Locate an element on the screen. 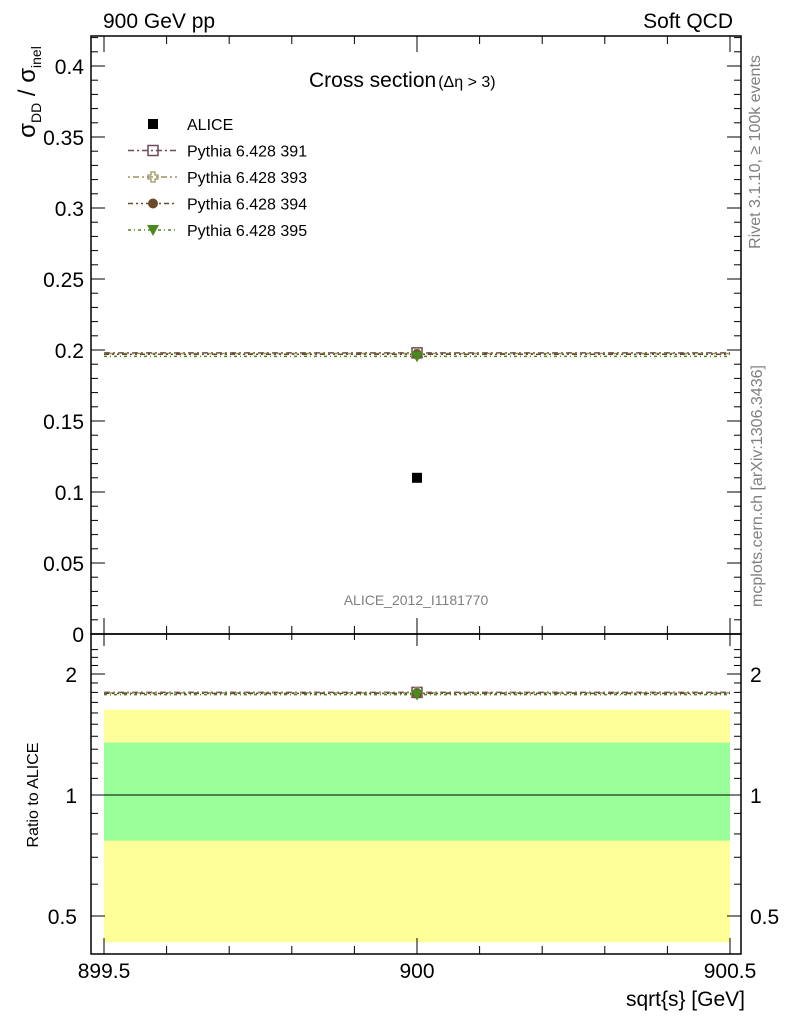 This screenshot has width=786, height=1024. ratio-ytick-label-right: 0.5 is located at coordinates (764, 917).